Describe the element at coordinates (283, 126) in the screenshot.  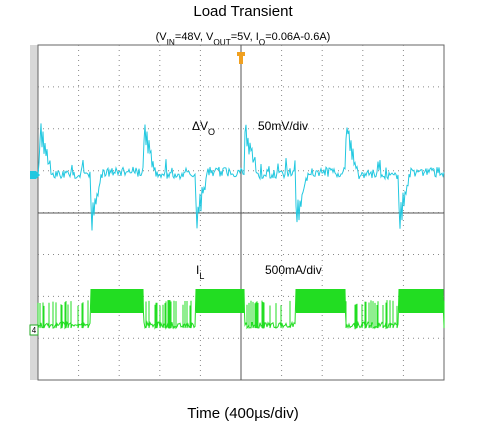
I see `voltage-scale: 50mV/div` at that location.